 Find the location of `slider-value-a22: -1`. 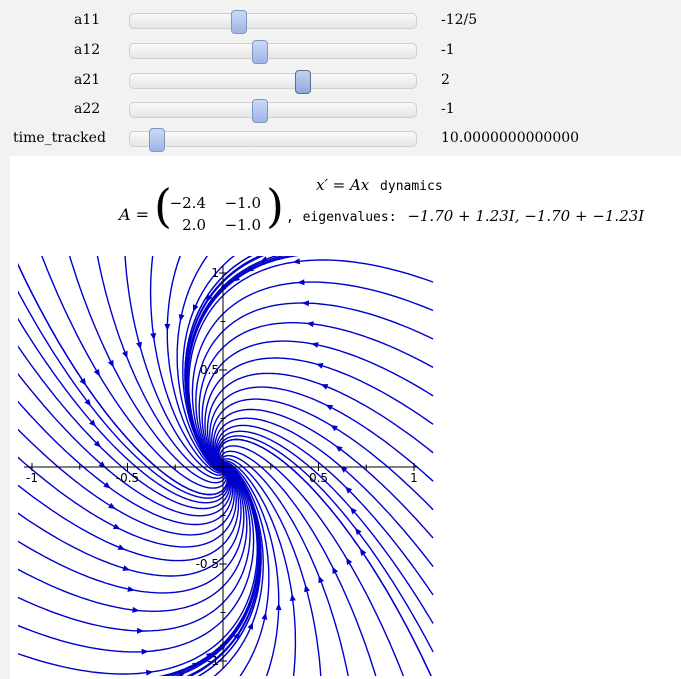

slider-value-a22: -1 is located at coordinates (448, 109).